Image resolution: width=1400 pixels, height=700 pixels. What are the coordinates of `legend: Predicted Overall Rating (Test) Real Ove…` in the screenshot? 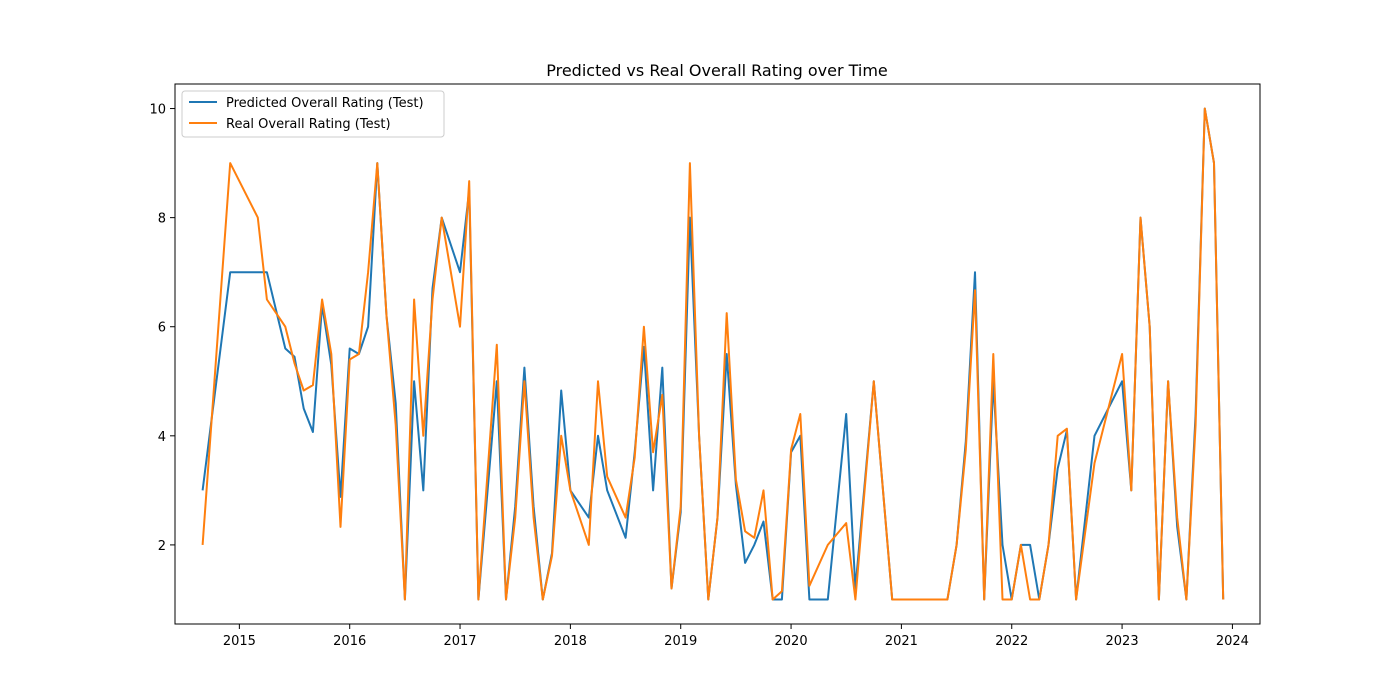 It's located at (313, 114).